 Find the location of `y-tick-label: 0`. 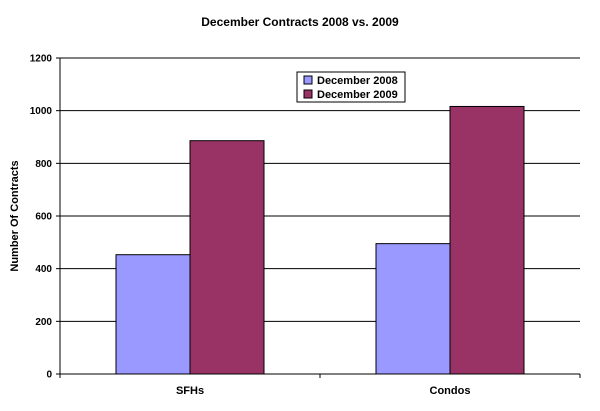

y-tick-label: 0 is located at coordinates (49, 375).